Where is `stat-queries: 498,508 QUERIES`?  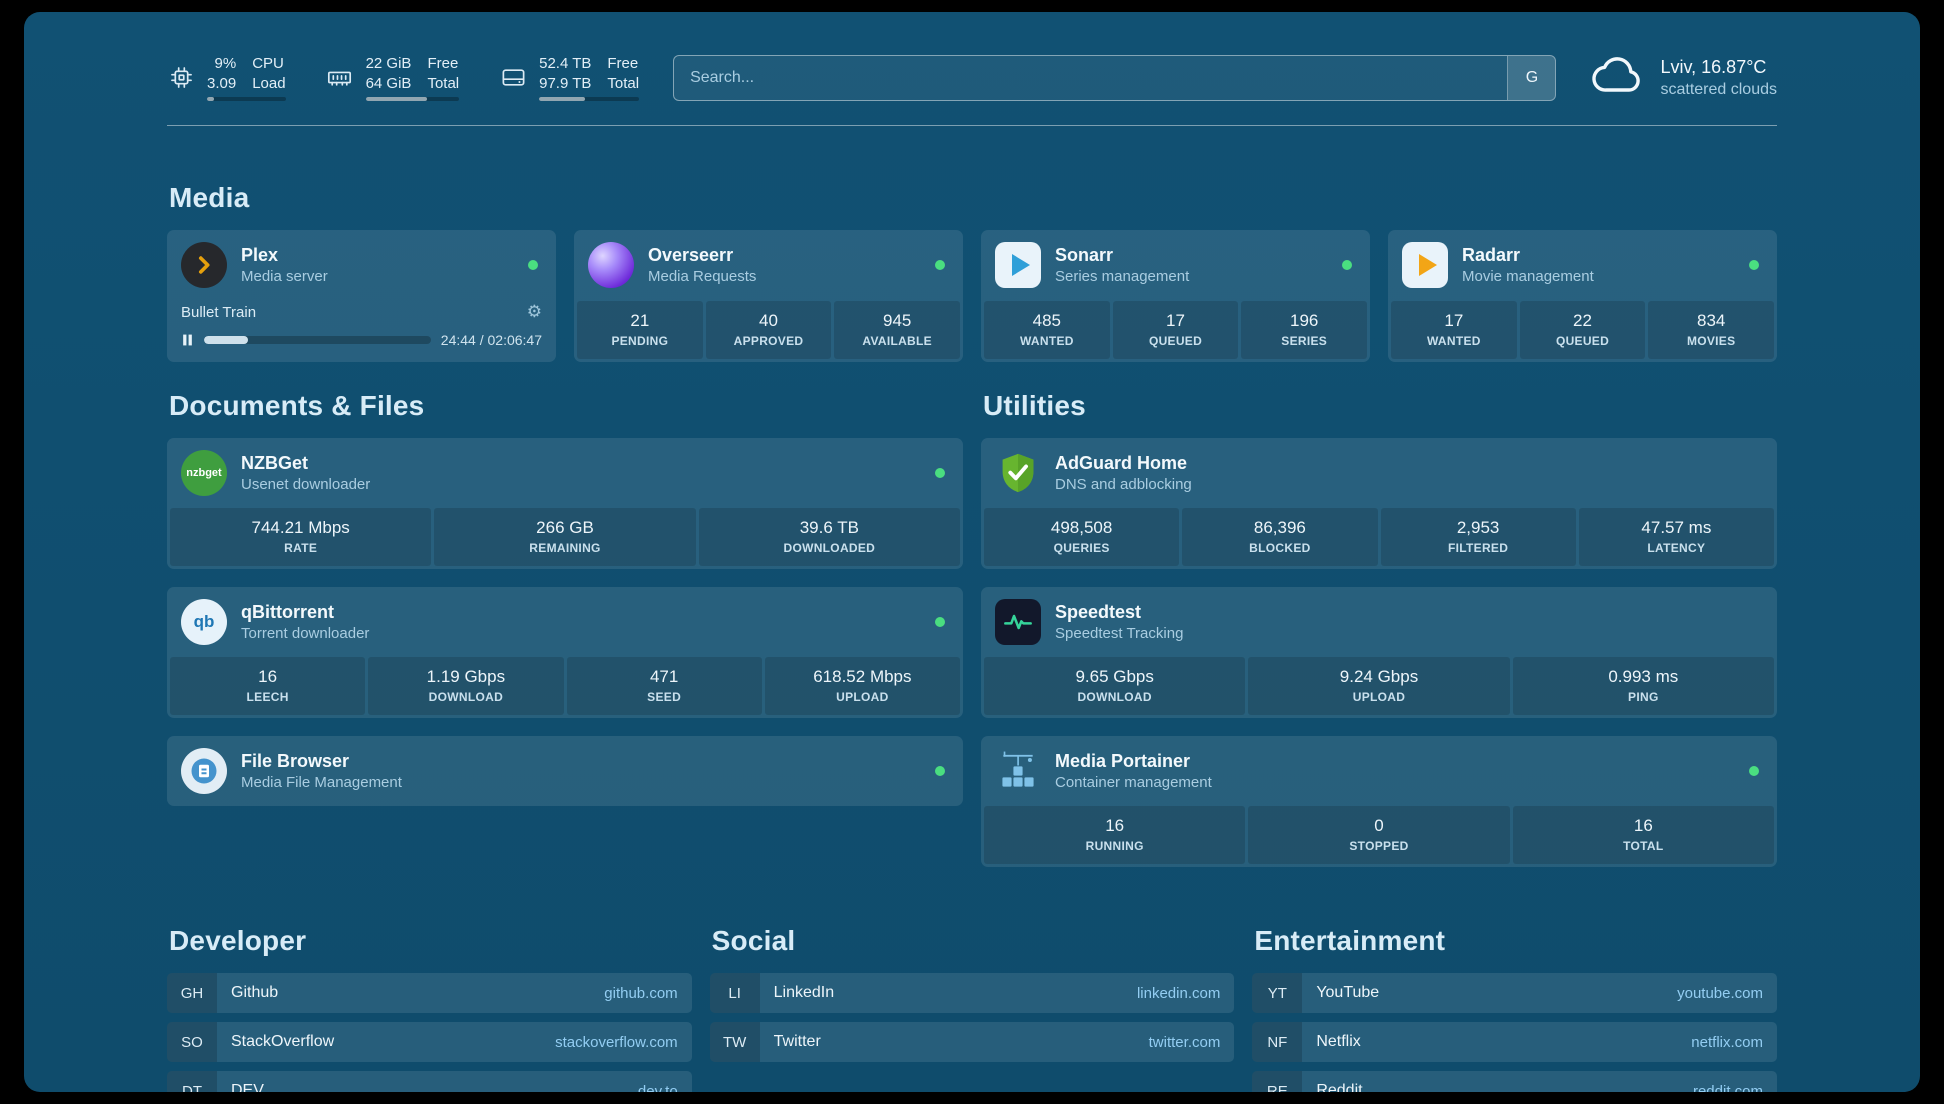 stat-queries: 498,508 QUERIES is located at coordinates (1082, 537).